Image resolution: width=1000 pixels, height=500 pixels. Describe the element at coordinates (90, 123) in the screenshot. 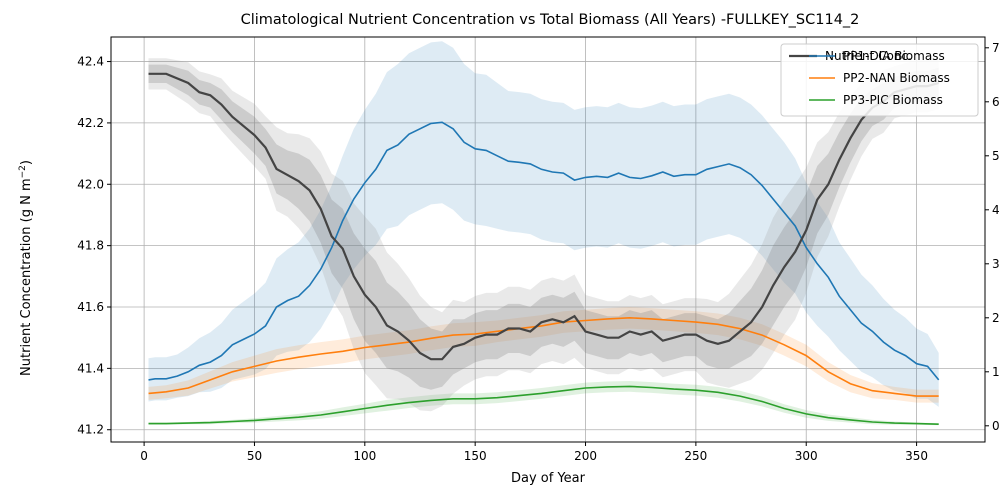

I see `y-left-tick-label: 42.2` at that location.